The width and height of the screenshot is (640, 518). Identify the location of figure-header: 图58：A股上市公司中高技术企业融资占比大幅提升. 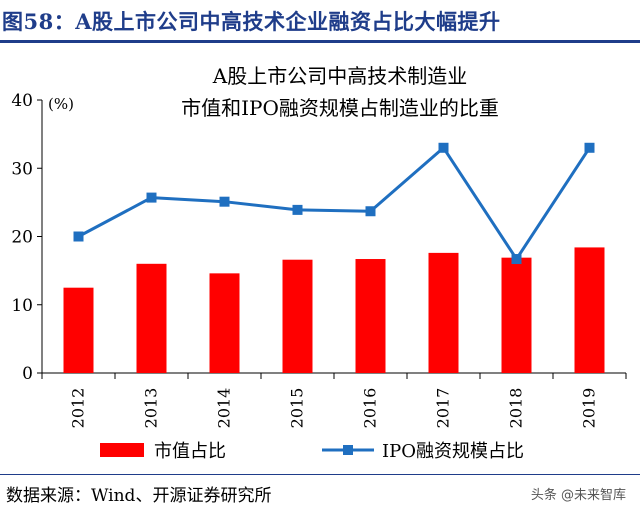
(320, 22).